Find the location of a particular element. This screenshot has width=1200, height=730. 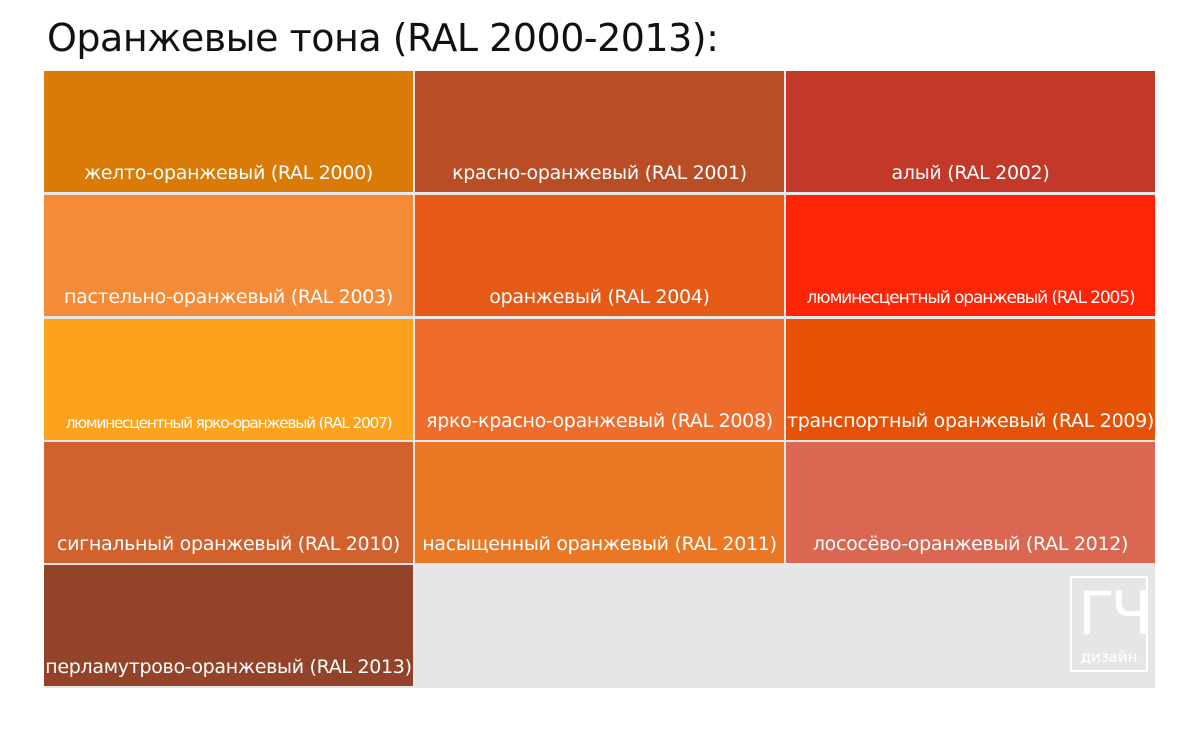

swatch-label: люминесцентный оранжевый (RAL 2005) is located at coordinates (970, 298).